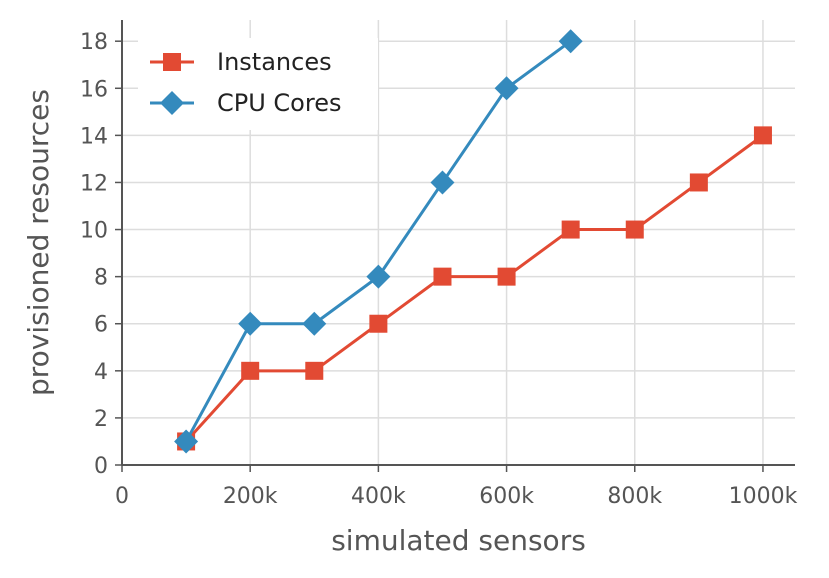 The image size is (829, 578). Describe the element at coordinates (172, 103) in the screenshot. I see `legend-marker-cpu-cores` at that location.